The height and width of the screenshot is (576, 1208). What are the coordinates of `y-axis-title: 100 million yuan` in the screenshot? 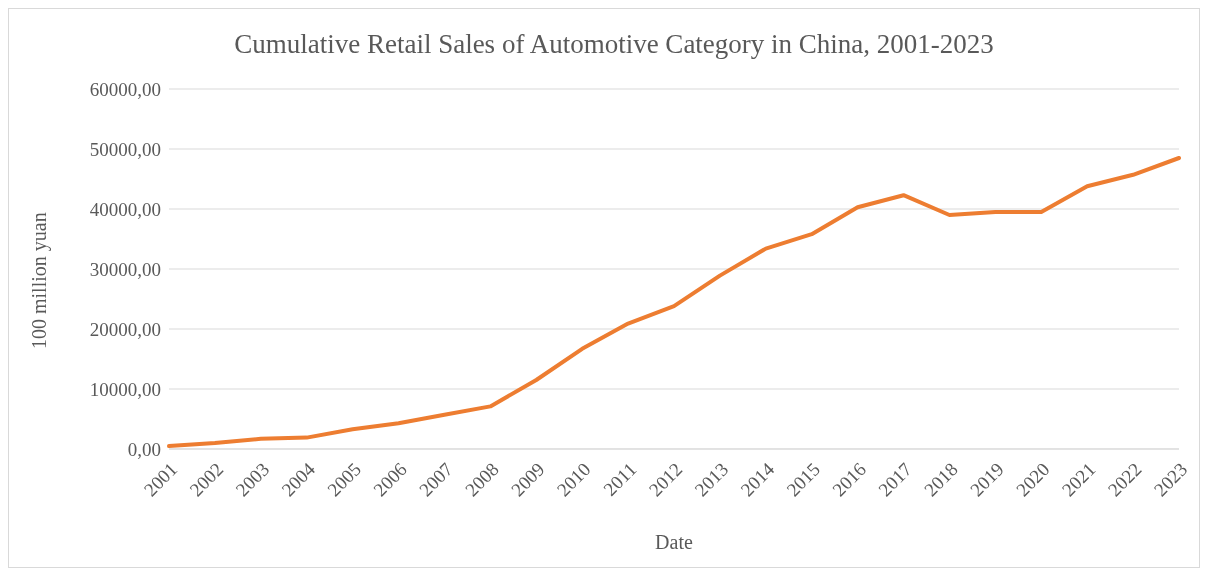 It's located at (40, 280).